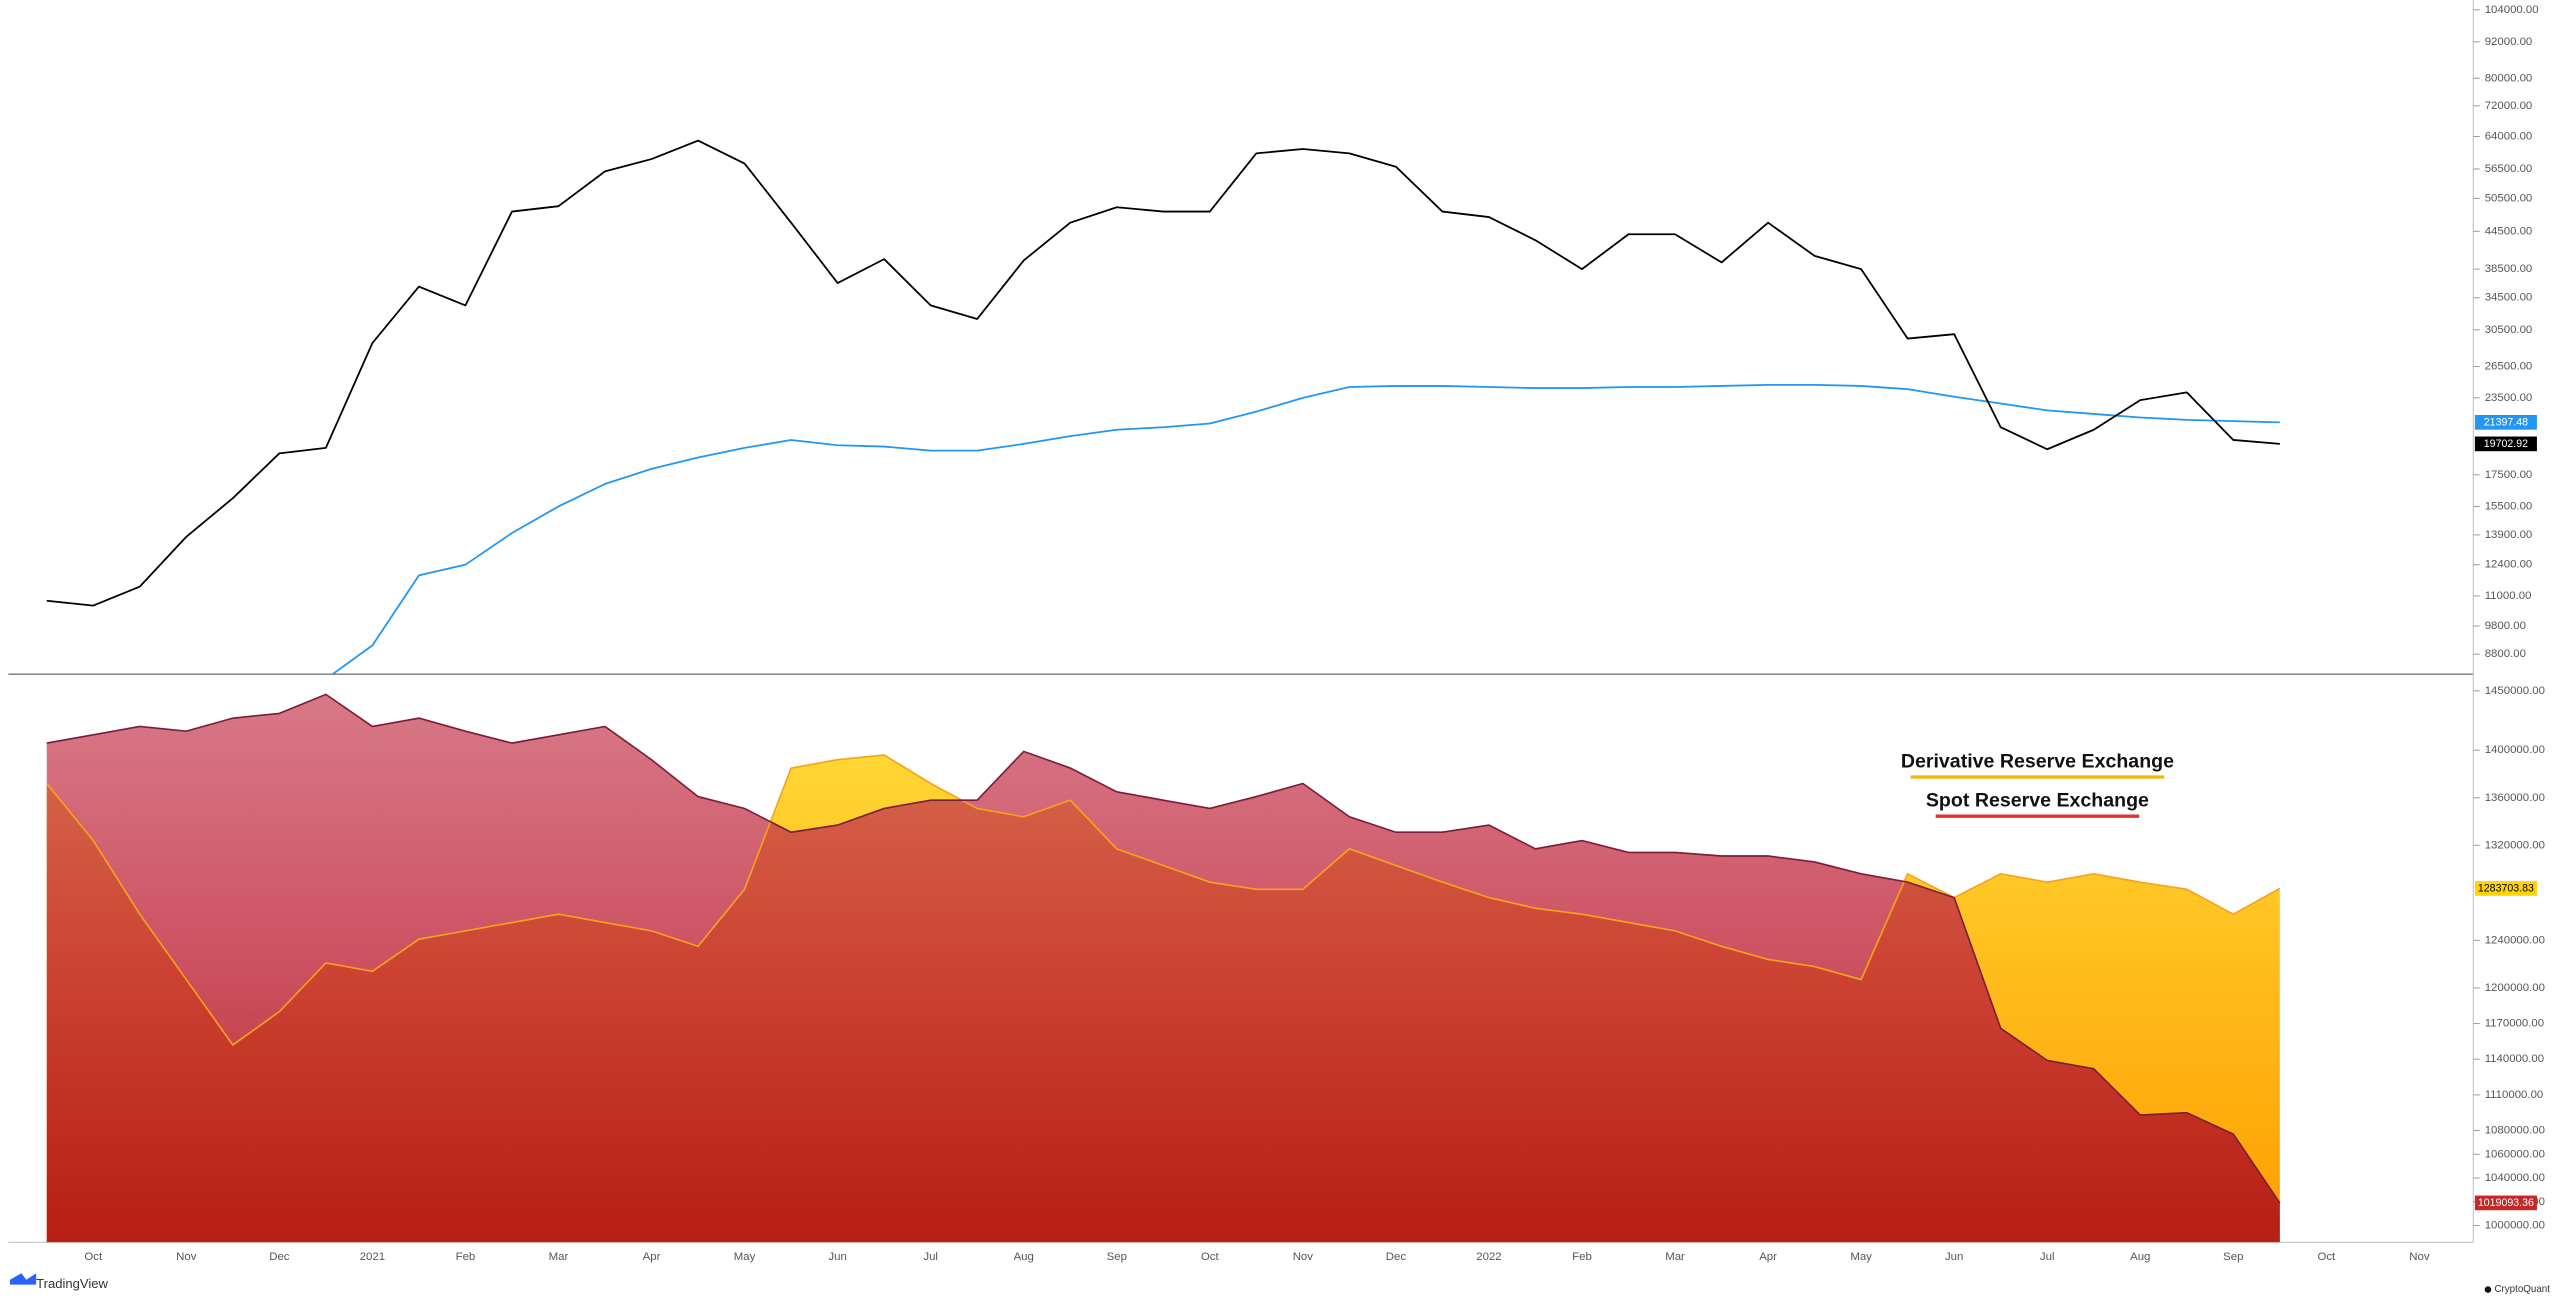 This screenshot has width=2560, height=1301. I want to click on y-tick-label: 1060000.00, so click(2515, 1154).